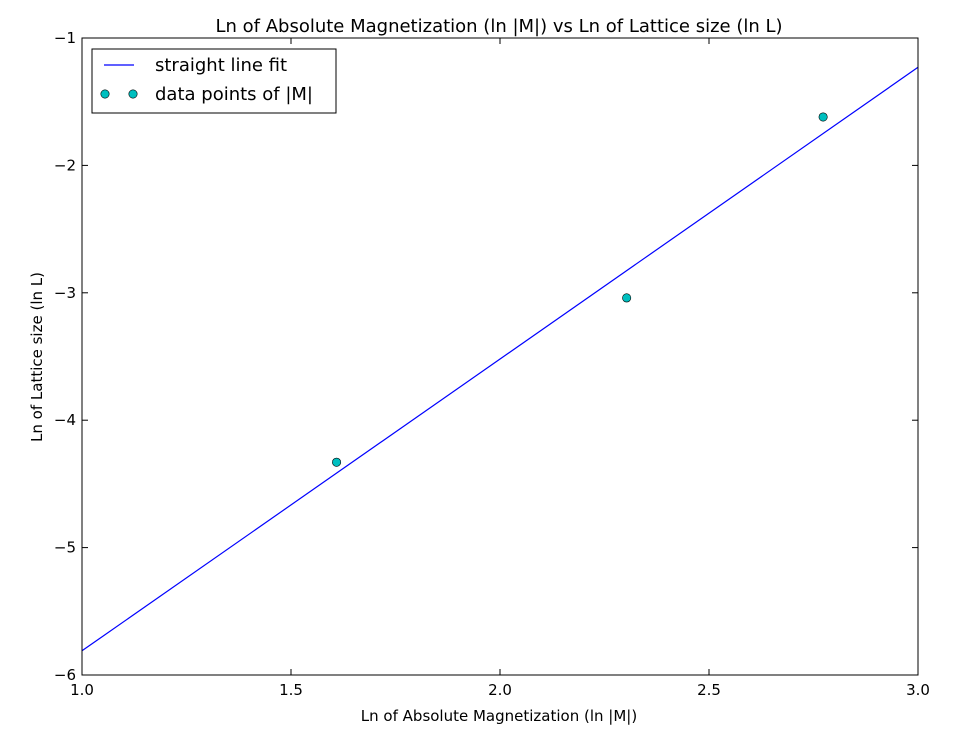 This screenshot has width=977, height=739. What do you see at coordinates (65, 165) in the screenshot?
I see `y-tick-label: −2` at bounding box center [65, 165].